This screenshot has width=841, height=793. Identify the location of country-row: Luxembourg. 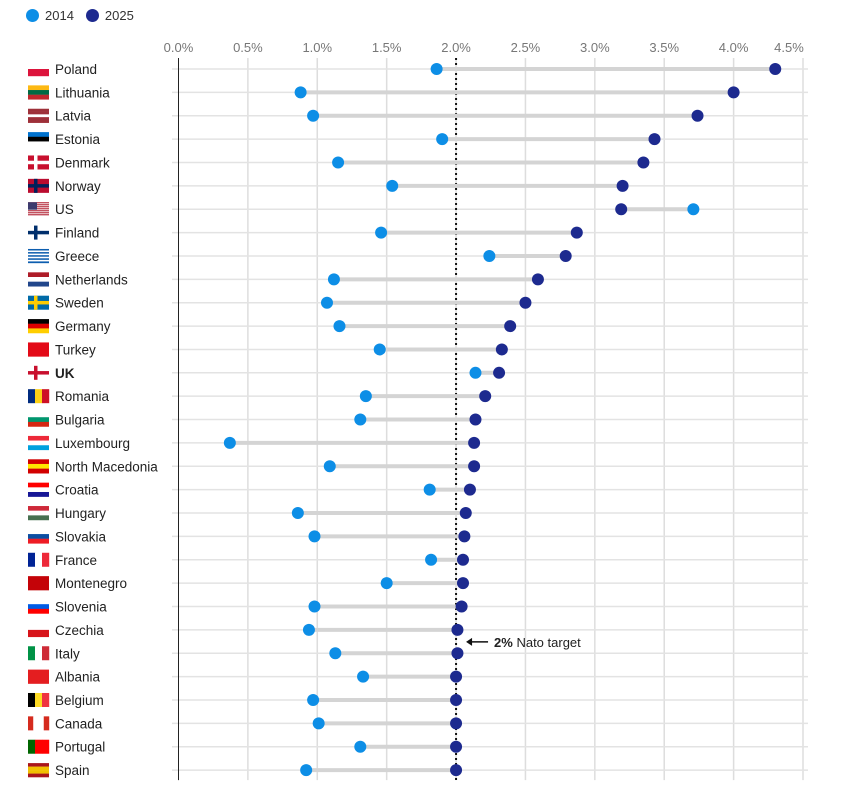
(254, 443).